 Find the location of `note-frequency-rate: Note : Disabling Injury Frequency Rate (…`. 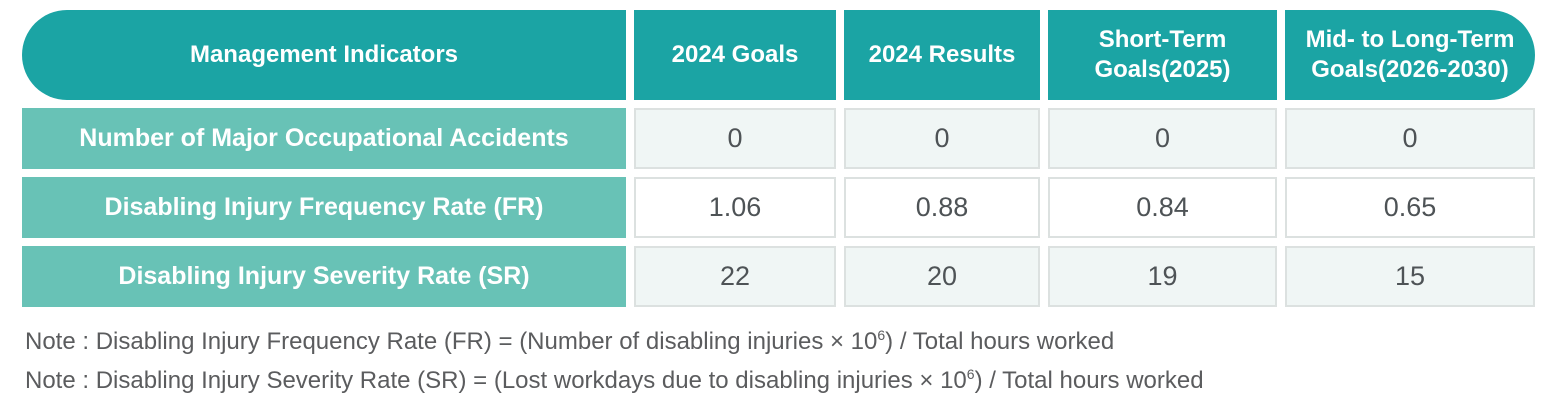

note-frequency-rate: Note : Disabling Injury Frequency Rate (… is located at coordinates (780, 341).